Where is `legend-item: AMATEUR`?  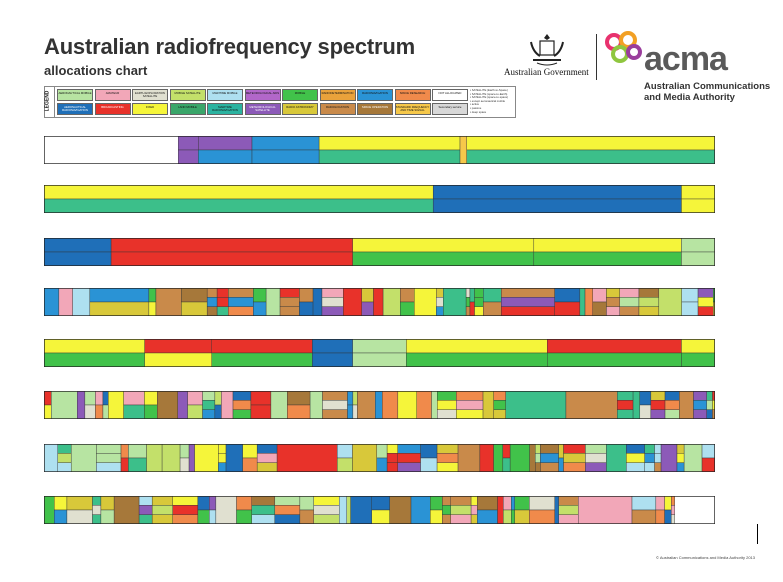
legend-item: AMATEUR is located at coordinates (112, 95).